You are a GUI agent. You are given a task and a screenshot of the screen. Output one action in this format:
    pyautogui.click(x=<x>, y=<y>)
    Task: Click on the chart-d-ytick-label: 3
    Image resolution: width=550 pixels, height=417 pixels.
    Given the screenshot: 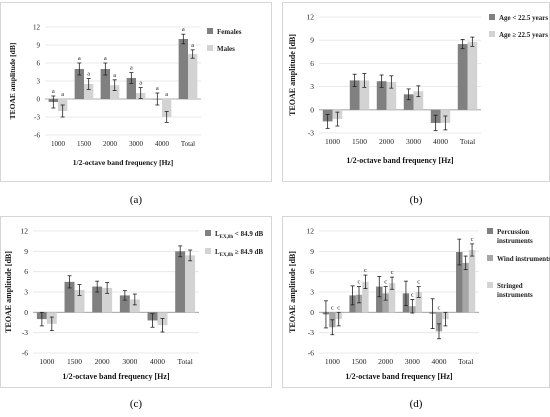 What is the action you would take?
    pyautogui.click(x=312, y=292)
    